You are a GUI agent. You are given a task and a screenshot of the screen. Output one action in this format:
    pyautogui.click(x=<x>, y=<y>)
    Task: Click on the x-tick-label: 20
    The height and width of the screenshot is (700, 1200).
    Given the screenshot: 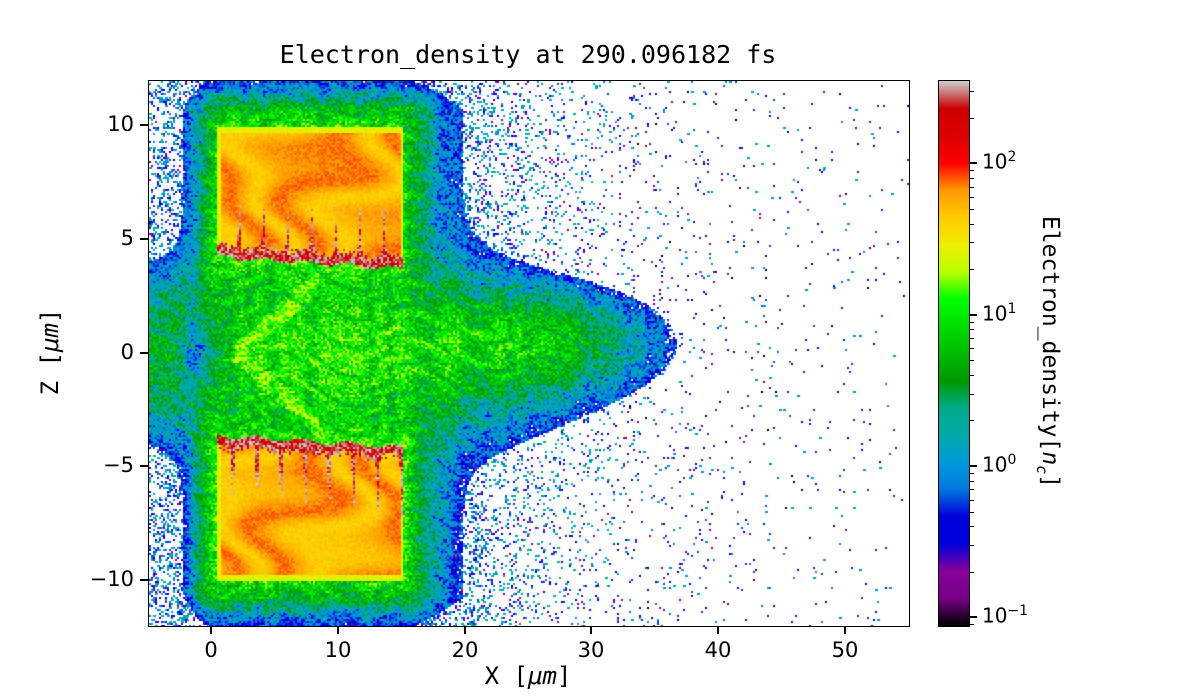 What is the action you would take?
    pyautogui.click(x=465, y=650)
    